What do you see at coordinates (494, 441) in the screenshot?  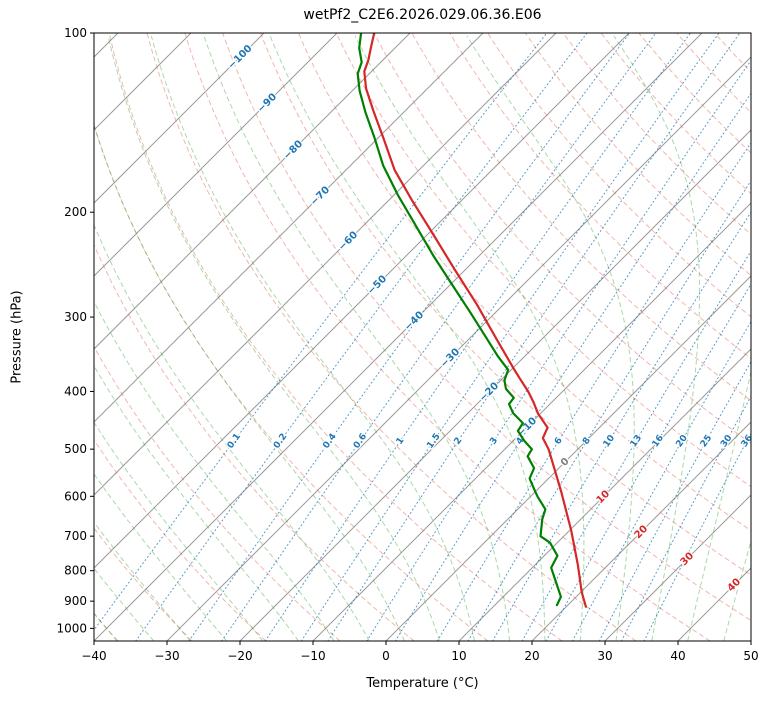 I see `svg-text: 3` at bounding box center [494, 441].